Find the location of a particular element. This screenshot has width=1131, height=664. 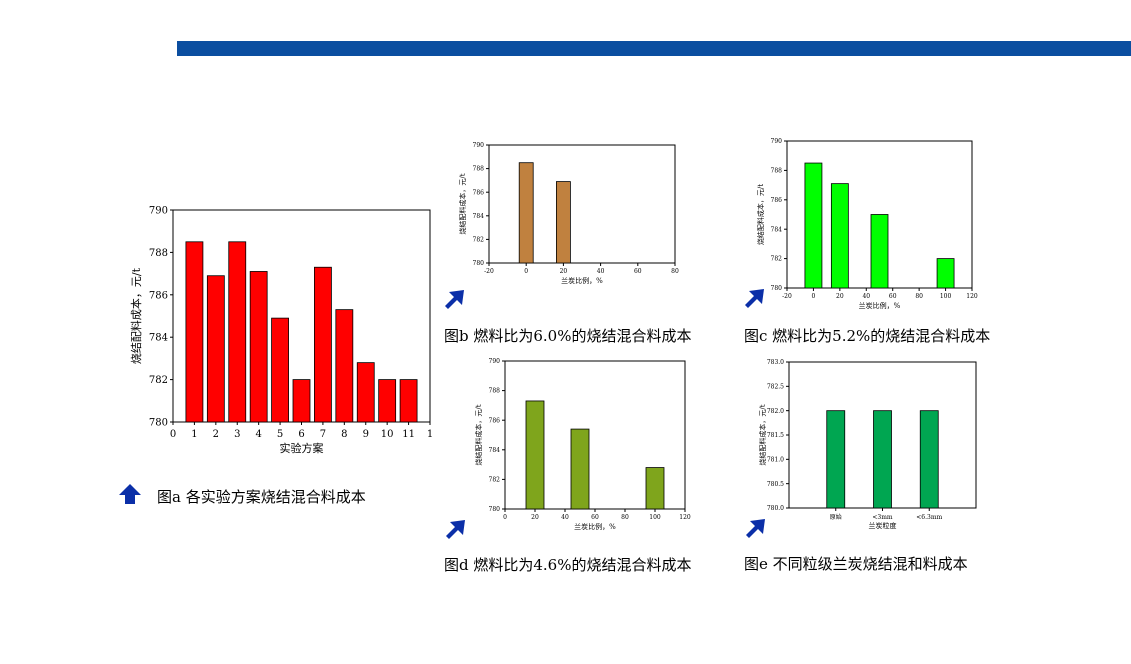

y-tick-label: 781.0 is located at coordinates (775, 459).